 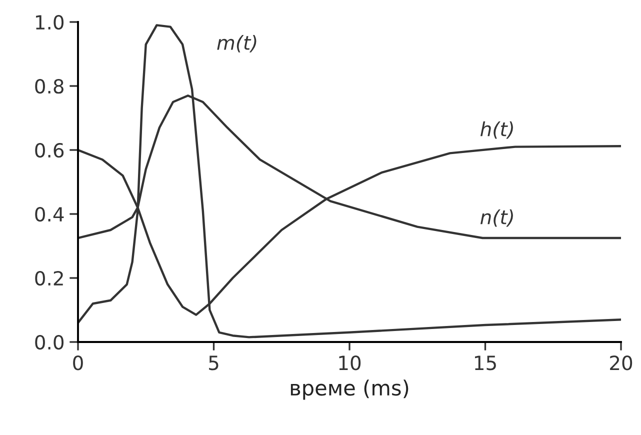 I want to click on x-tick-label: 5, so click(x=213, y=363).